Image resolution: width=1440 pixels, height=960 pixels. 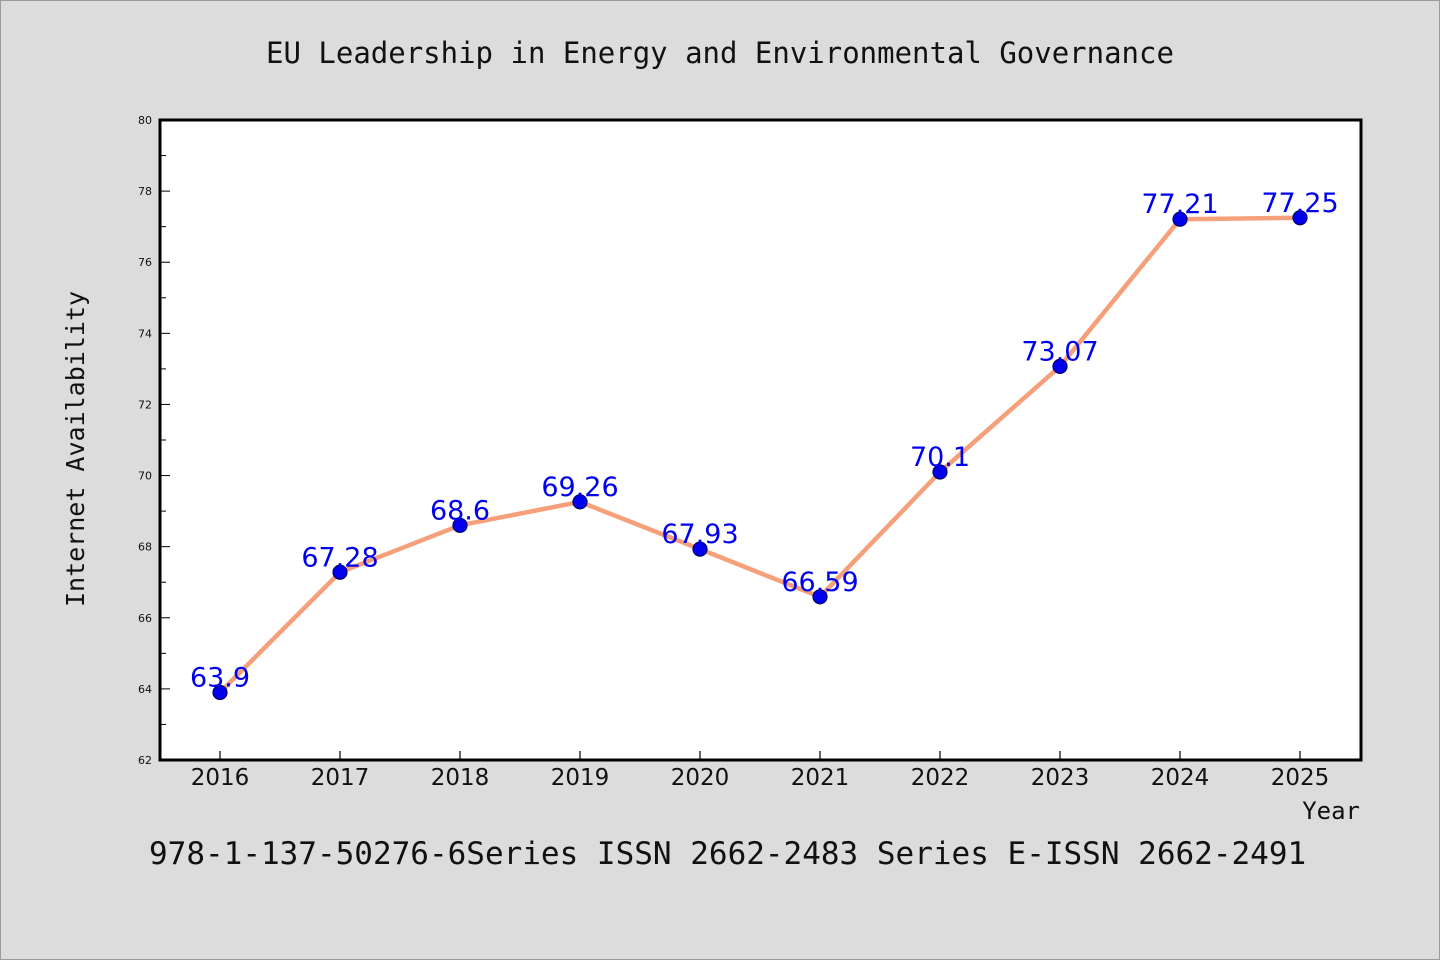 I want to click on x-axis-label: Year, so click(x=1331, y=811).